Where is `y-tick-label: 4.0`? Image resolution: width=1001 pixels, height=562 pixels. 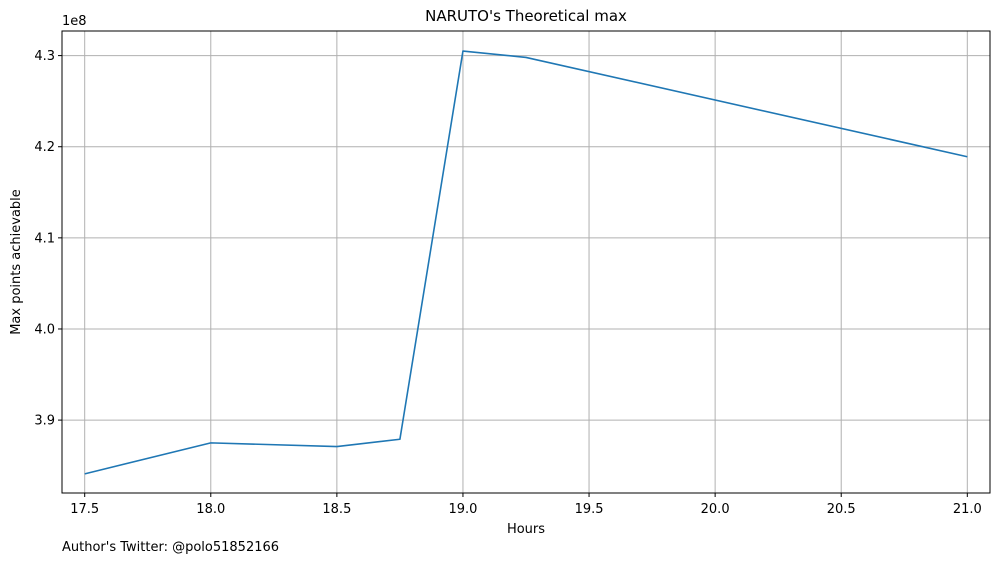 y-tick-label: 4.0 is located at coordinates (44, 329).